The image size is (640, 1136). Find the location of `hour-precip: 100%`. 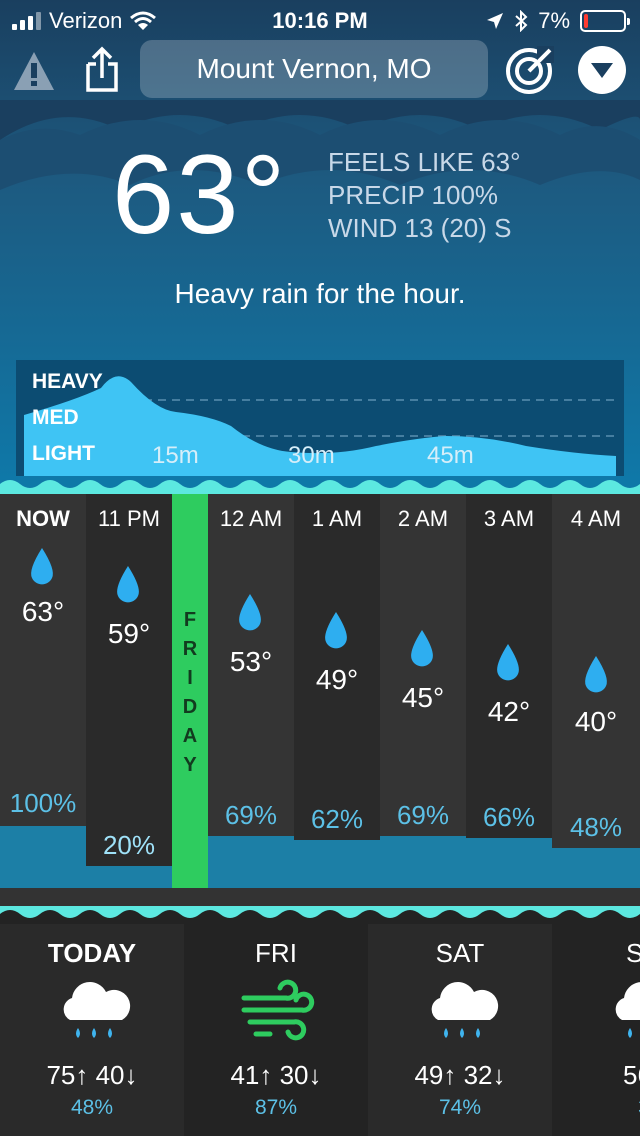

hour-precip: 100% is located at coordinates (43, 803).